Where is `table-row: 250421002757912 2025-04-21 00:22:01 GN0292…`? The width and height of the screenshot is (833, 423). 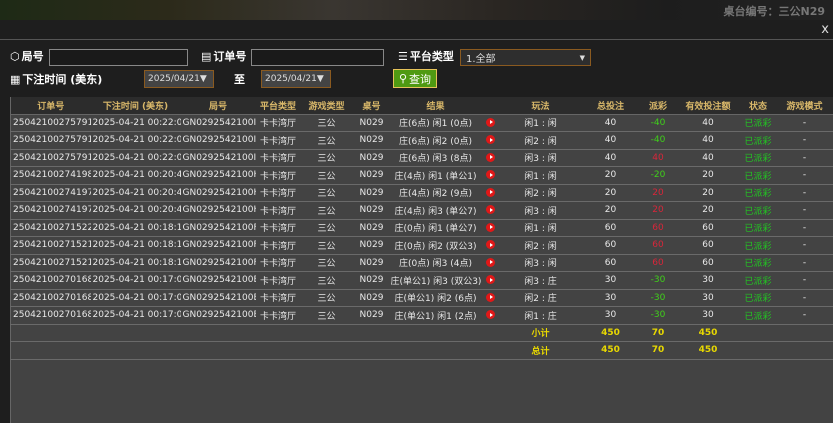
table-row: 250421002757912 2025-04-21 00:22:01 GN0292… is located at coordinates (421, 140).